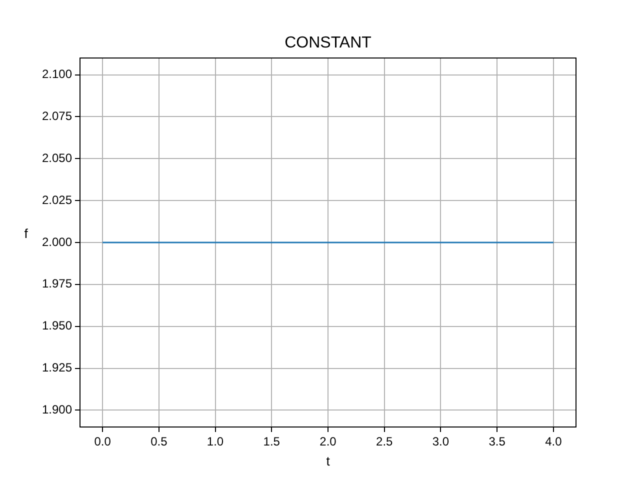 This screenshot has width=640, height=480. I want to click on x-tick-label: 4.0, so click(553, 441).